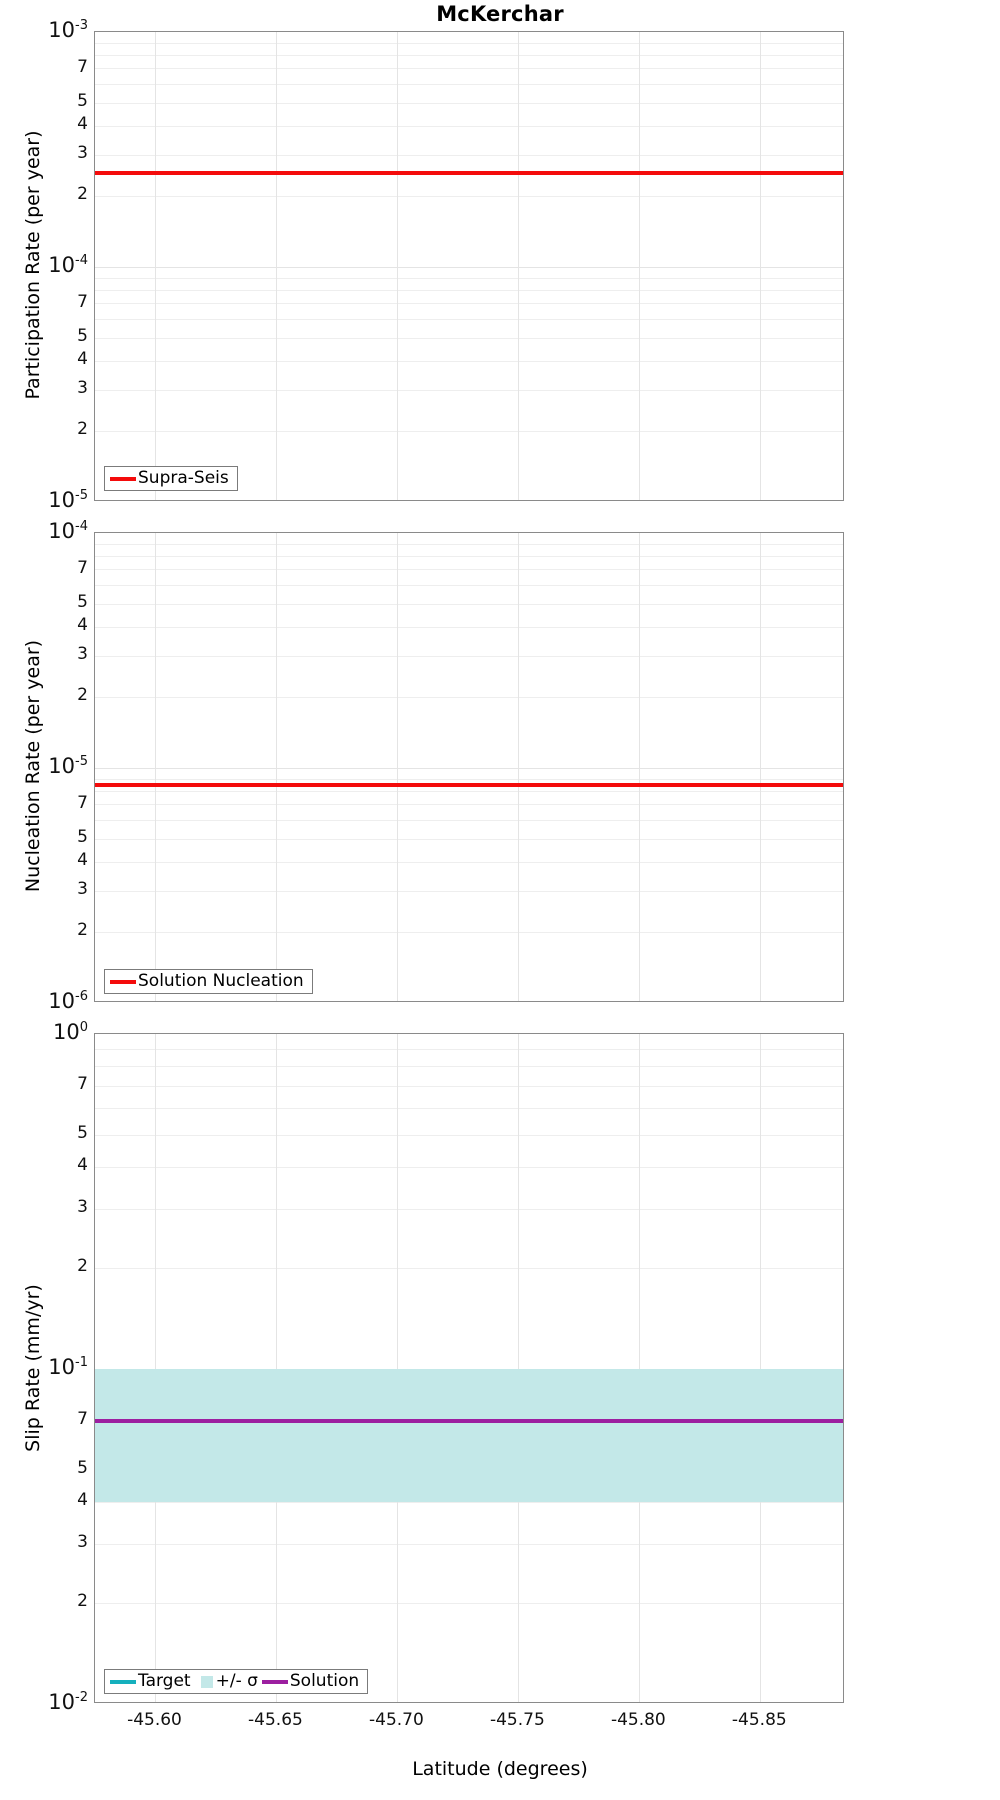  Describe the element at coordinates (469, 1436) in the screenshot. I see `sigma-band` at that location.